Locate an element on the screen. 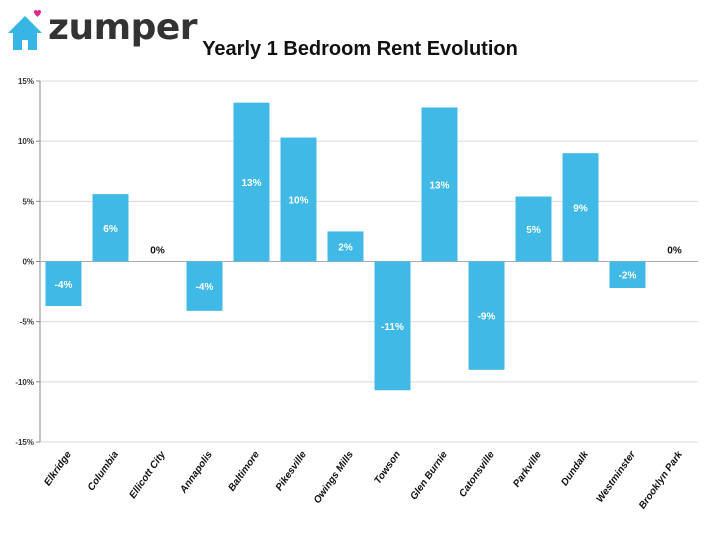  data-label: 9% is located at coordinates (580, 208).